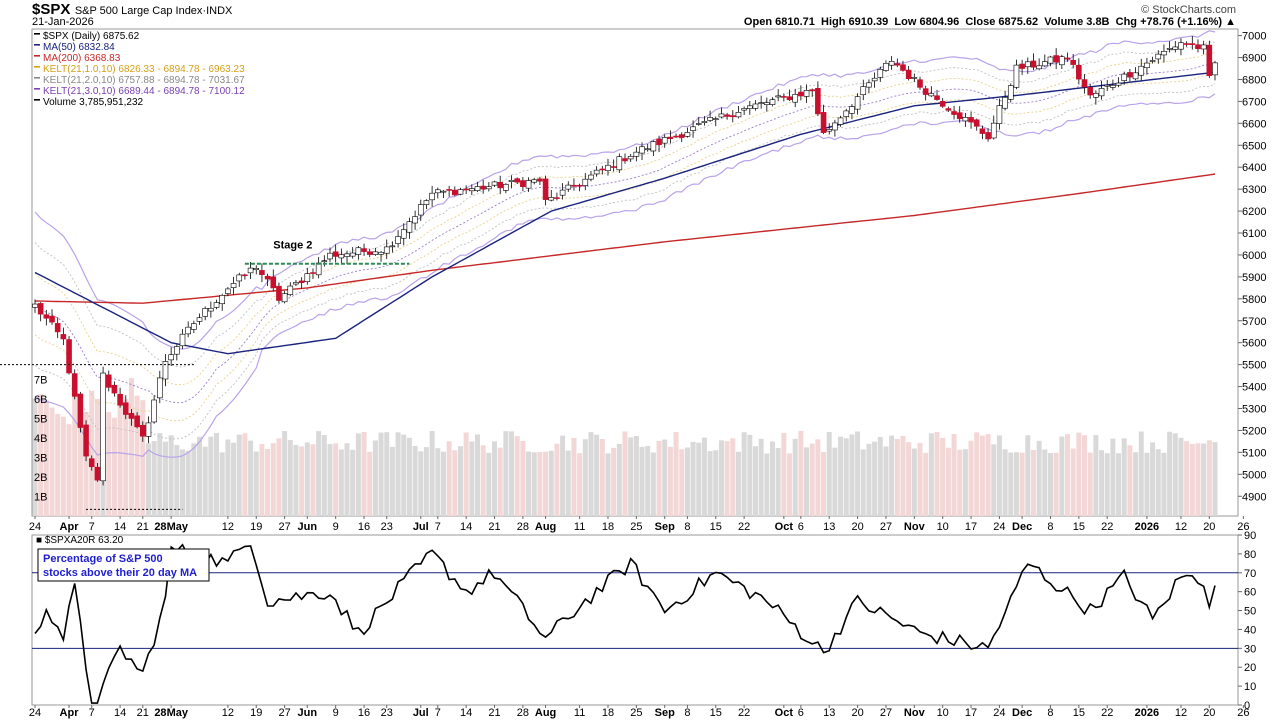  I want to click on price-tick-label: 5700, so click(1254, 322).